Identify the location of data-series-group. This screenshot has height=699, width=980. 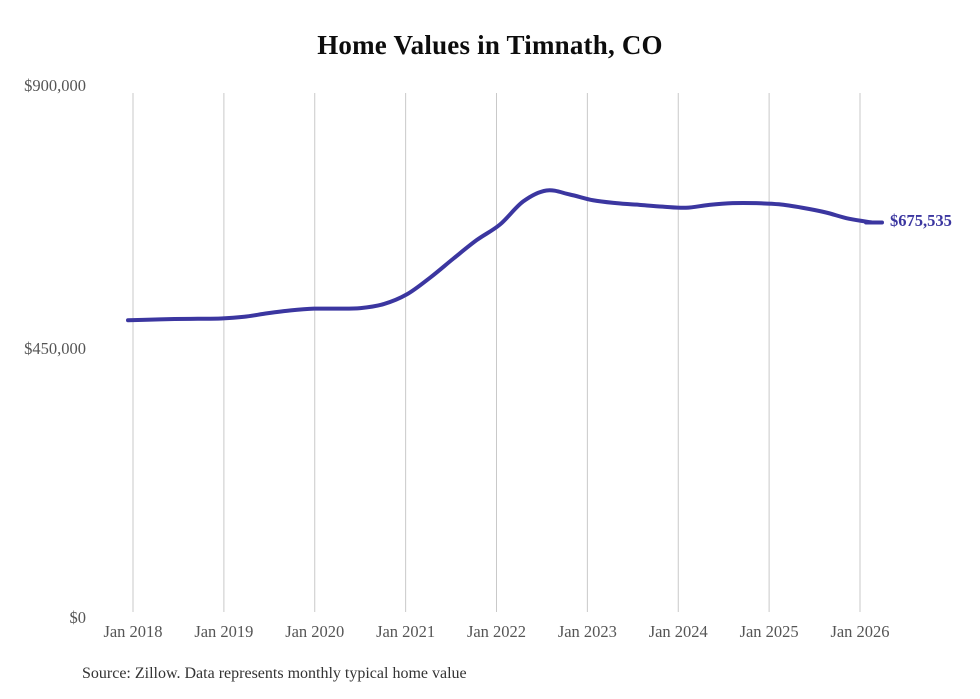
(500, 255).